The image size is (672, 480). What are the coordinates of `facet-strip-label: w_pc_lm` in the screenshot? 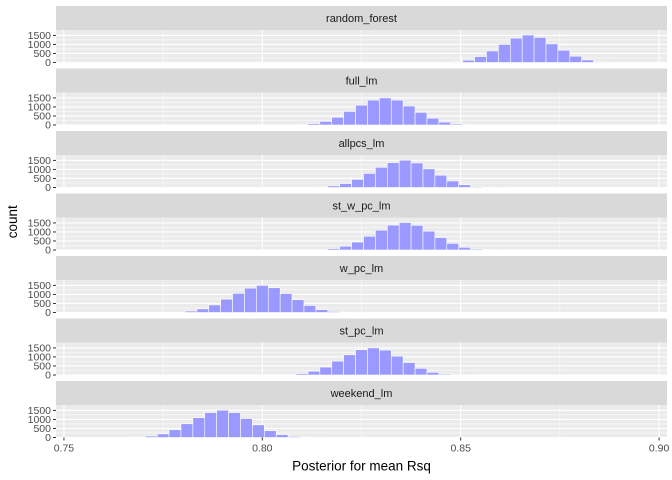 It's located at (361, 269).